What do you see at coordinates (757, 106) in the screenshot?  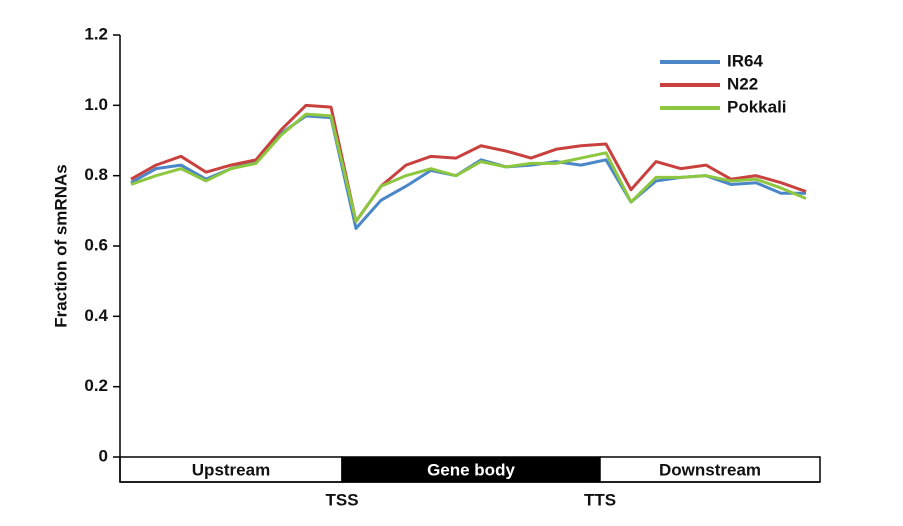 I see `legend-label: Pokkali` at bounding box center [757, 106].